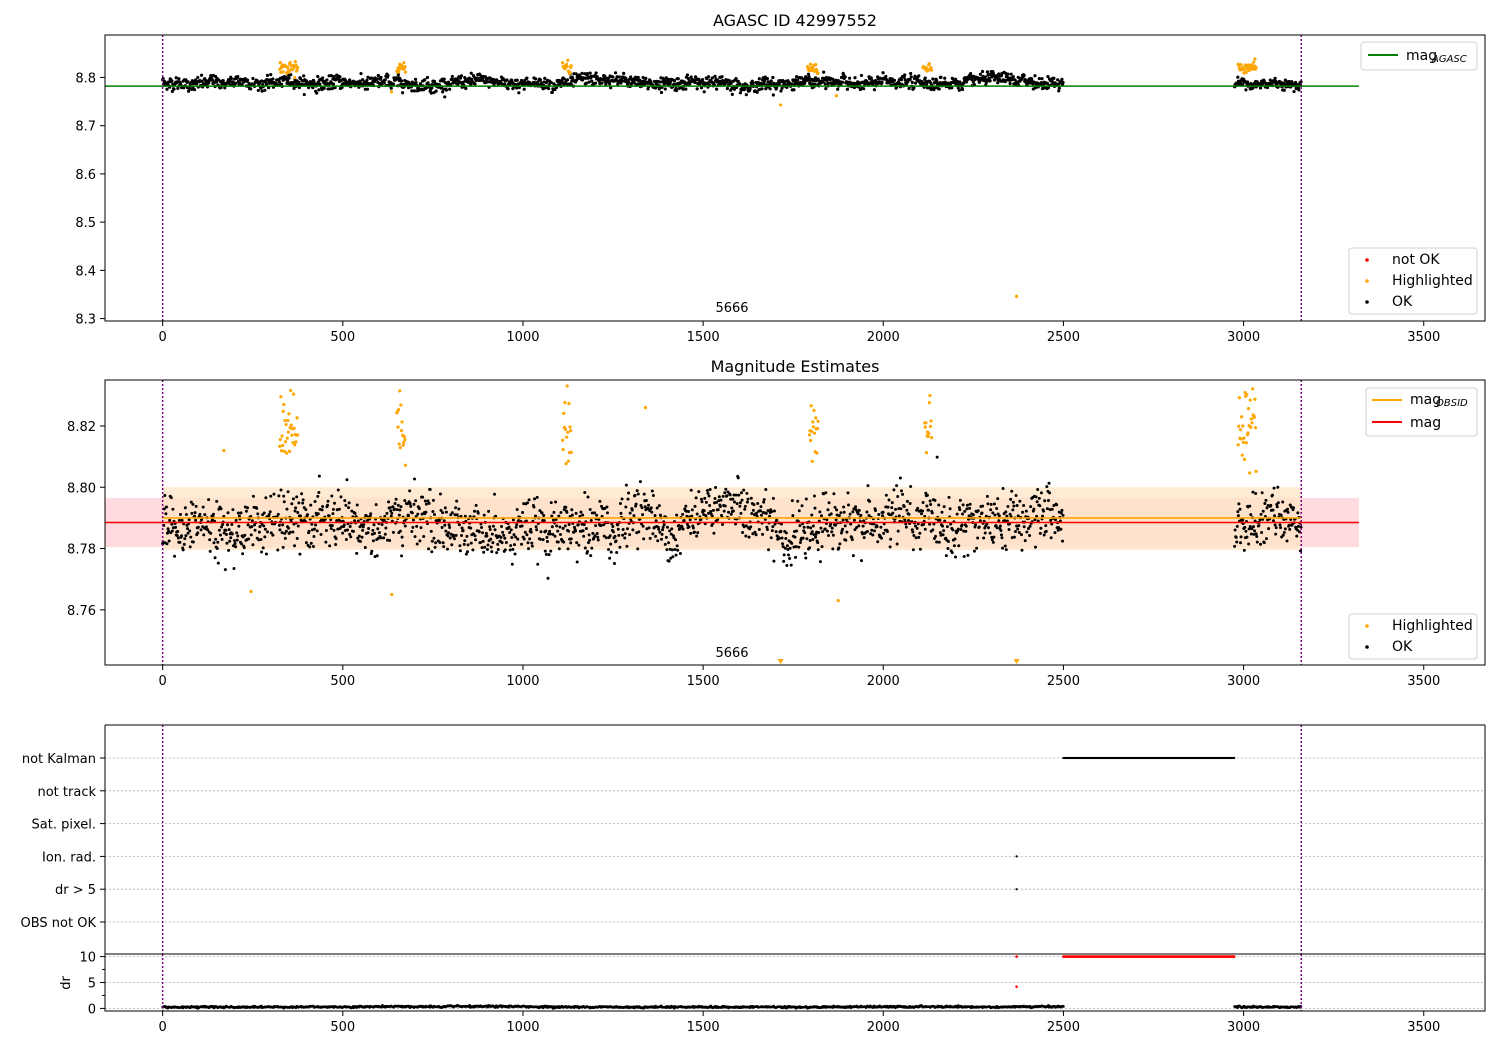  What do you see at coordinates (780, 661) in the screenshot?
I see `clipped-point-marker` at bounding box center [780, 661].